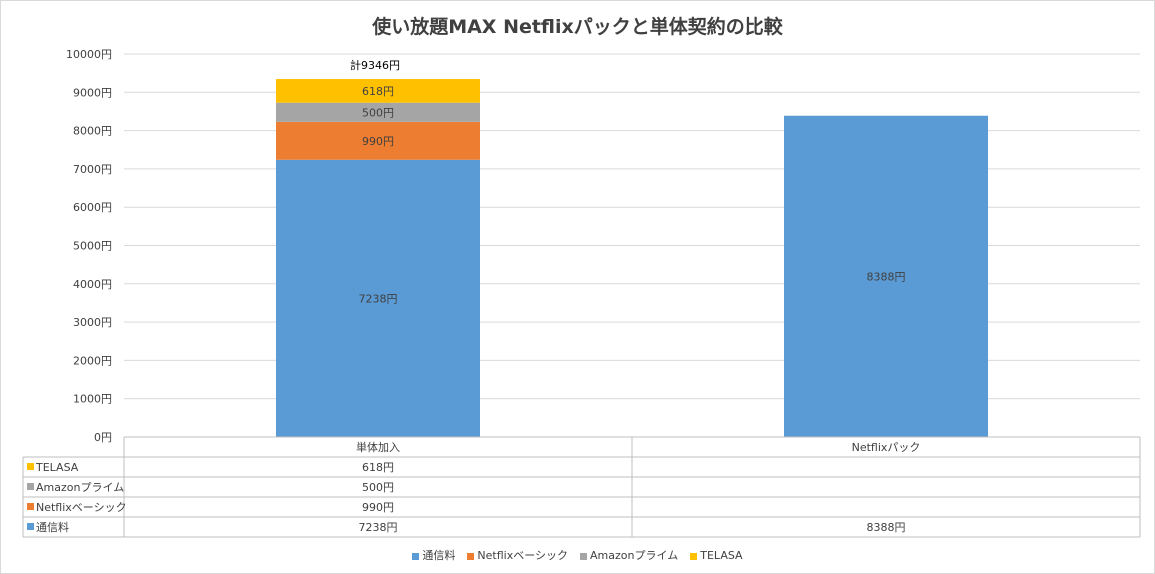  What do you see at coordinates (523, 555) in the screenshot?
I see `legend-label: Netflixベーシック` at bounding box center [523, 555].